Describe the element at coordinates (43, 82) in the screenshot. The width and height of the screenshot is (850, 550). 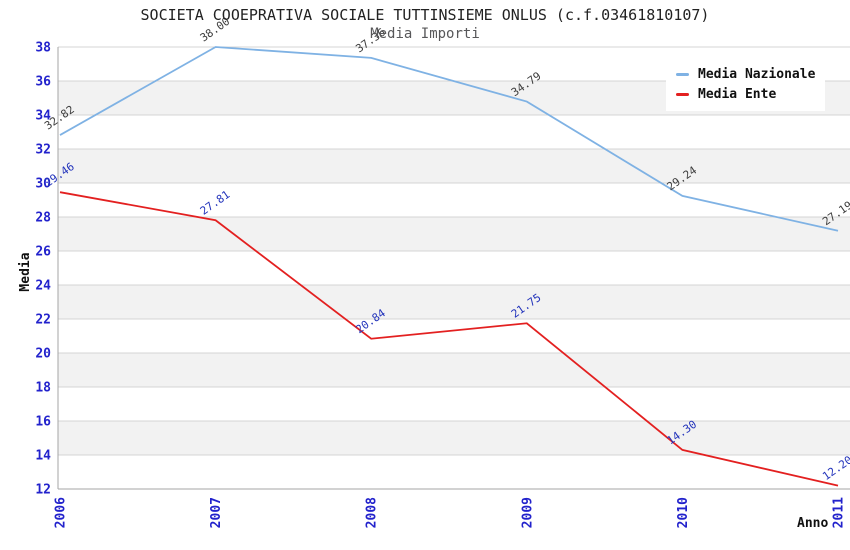
I see `y-tick-label: 36` at that location.